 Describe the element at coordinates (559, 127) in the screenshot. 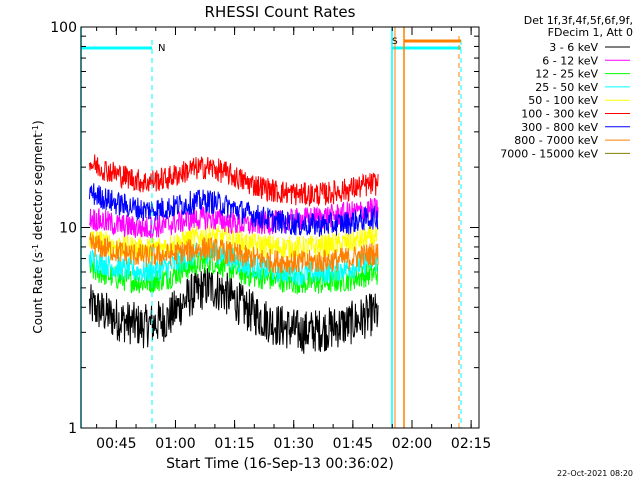

I see `legend-label-6: 300 - 800 keV` at that location.